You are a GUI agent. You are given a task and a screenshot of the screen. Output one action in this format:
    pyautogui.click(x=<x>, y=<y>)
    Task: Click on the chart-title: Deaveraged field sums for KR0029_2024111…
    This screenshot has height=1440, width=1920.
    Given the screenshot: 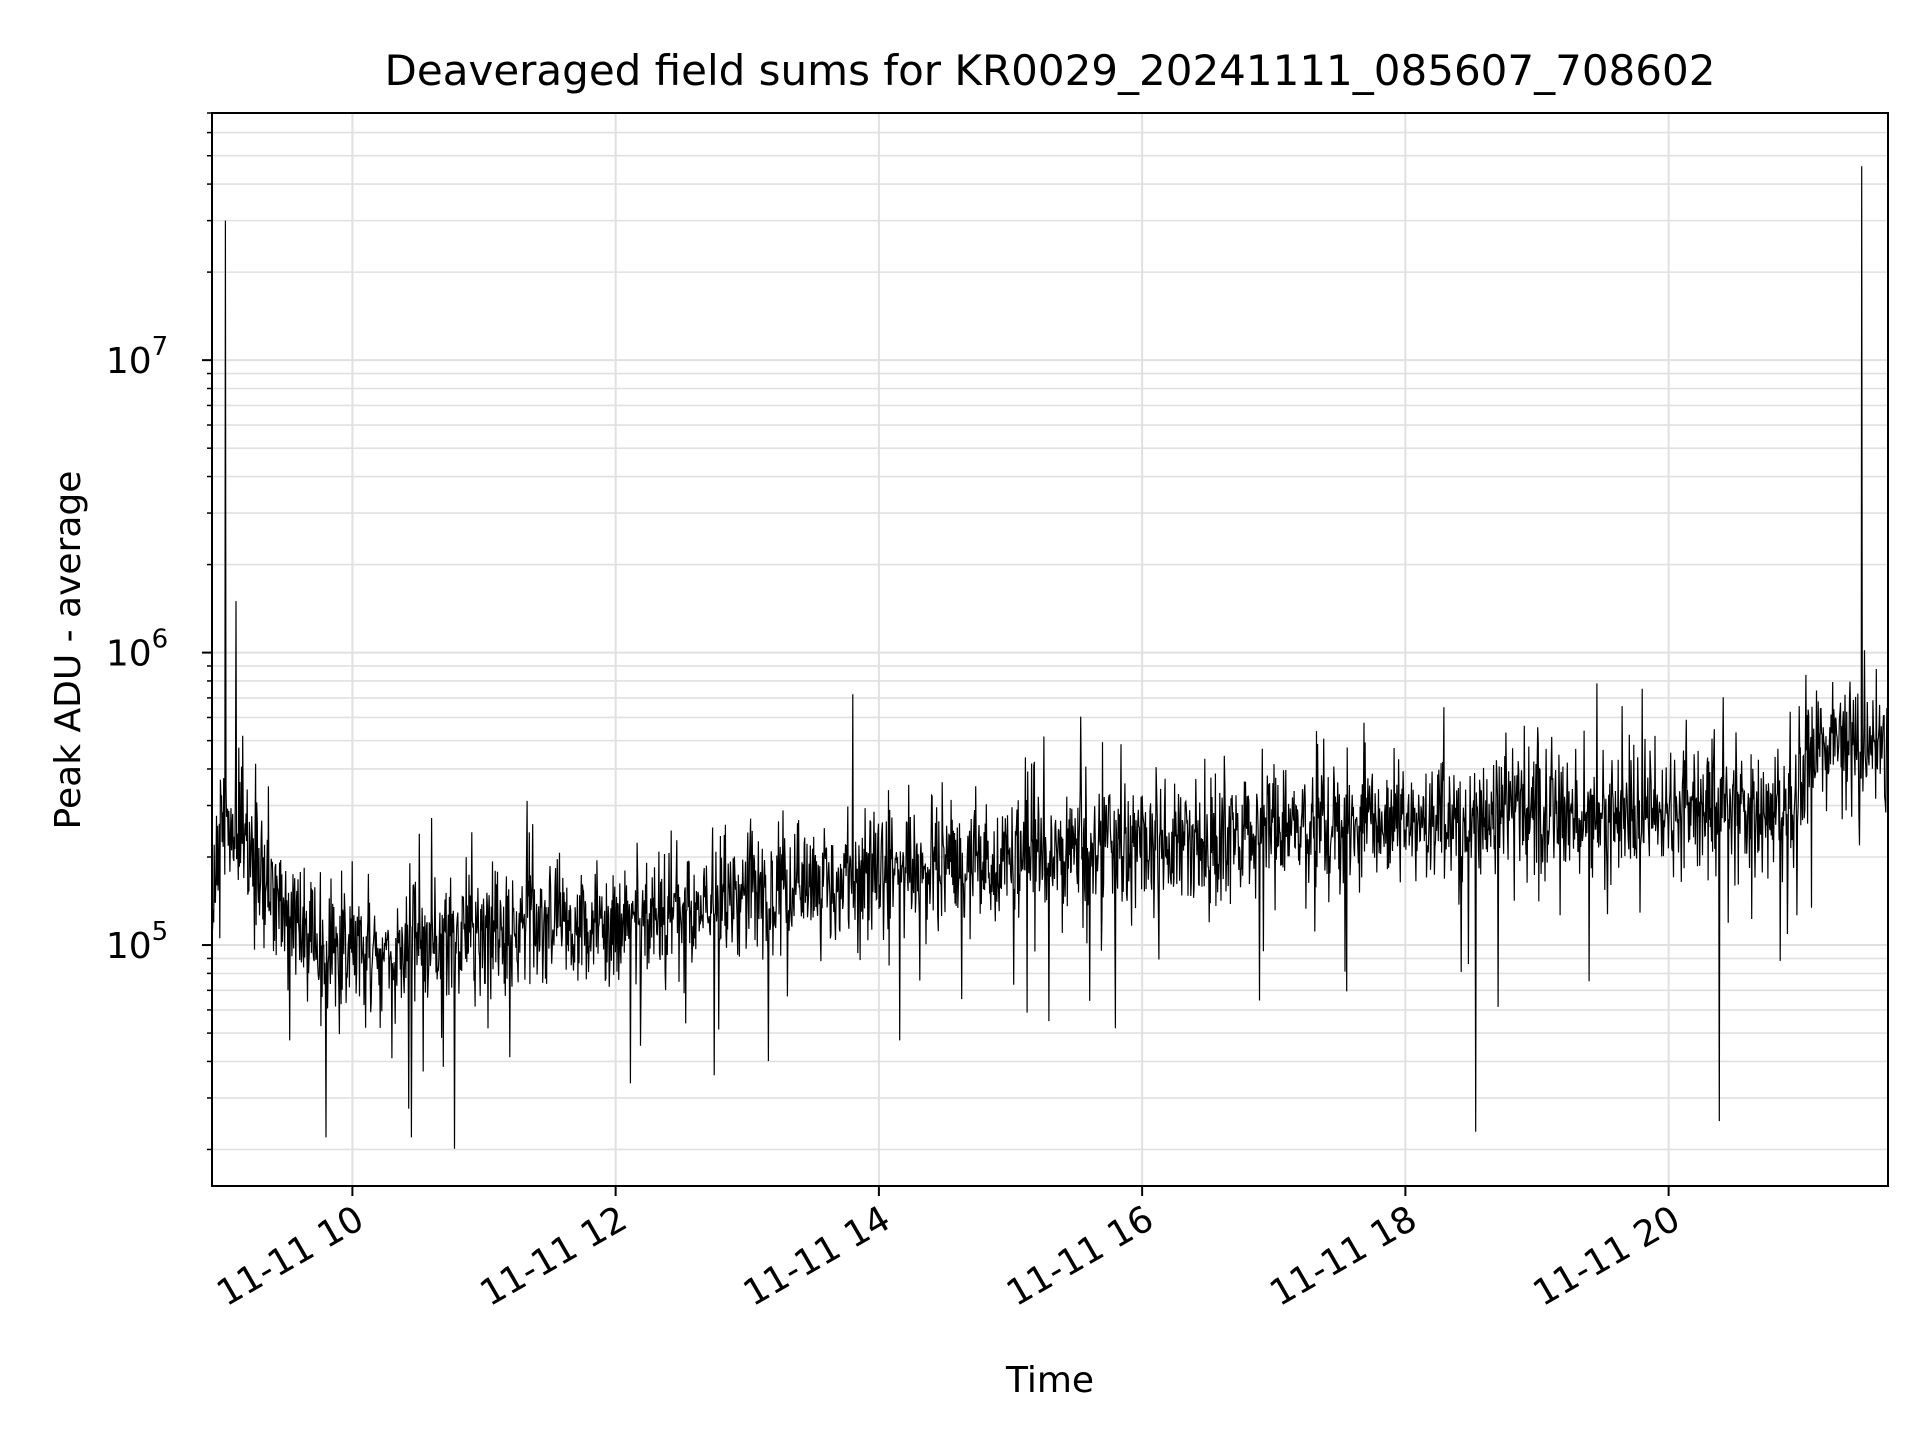 What is the action you would take?
    pyautogui.click(x=1050, y=70)
    